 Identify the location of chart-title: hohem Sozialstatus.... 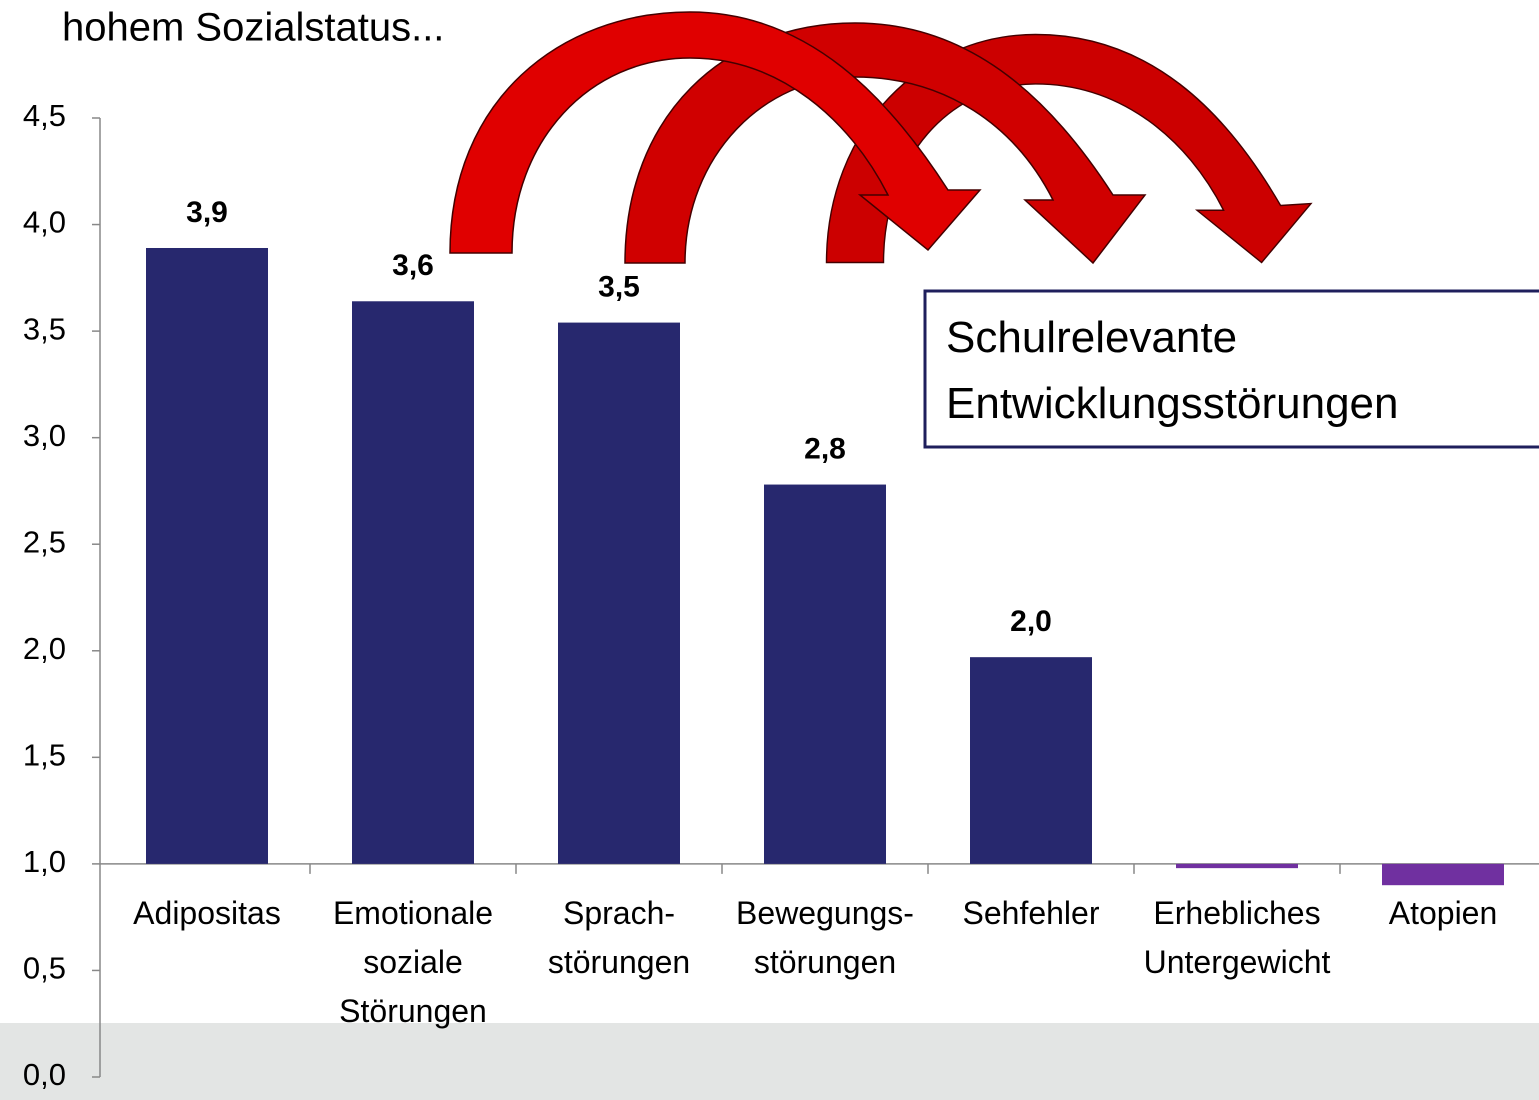
(253, 28).